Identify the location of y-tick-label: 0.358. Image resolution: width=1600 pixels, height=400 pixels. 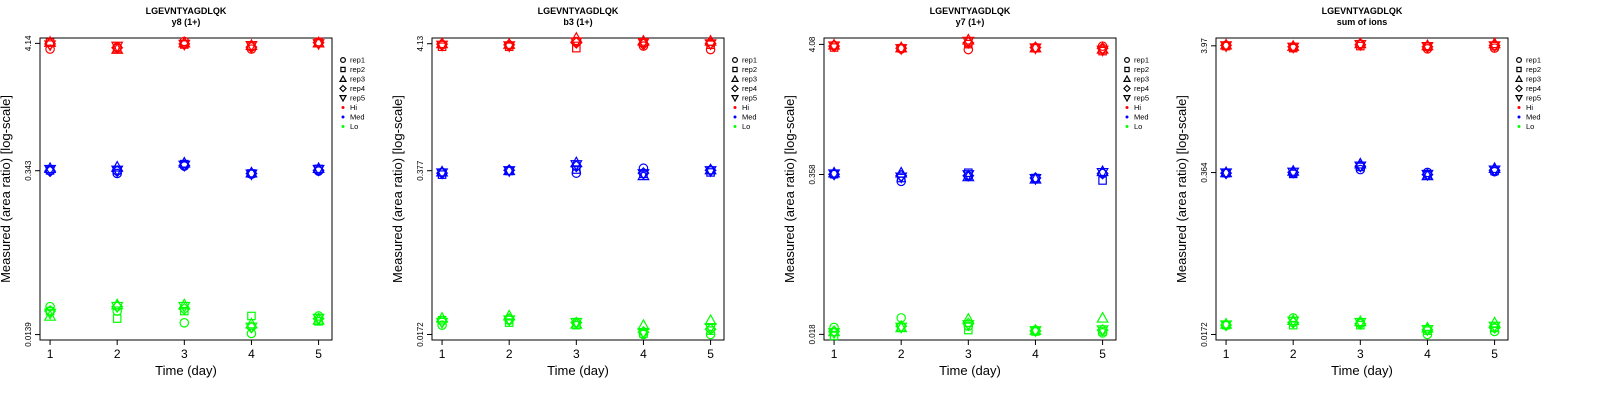
(812, 174).